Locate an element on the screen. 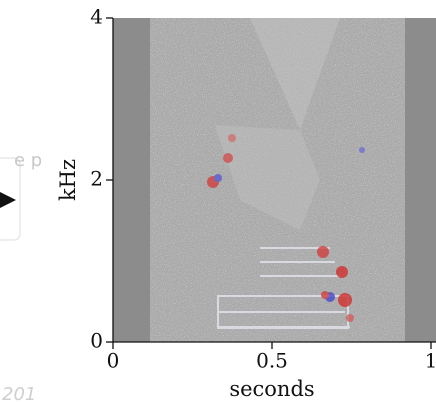  x-axis-label: seconds is located at coordinates (271, 389).